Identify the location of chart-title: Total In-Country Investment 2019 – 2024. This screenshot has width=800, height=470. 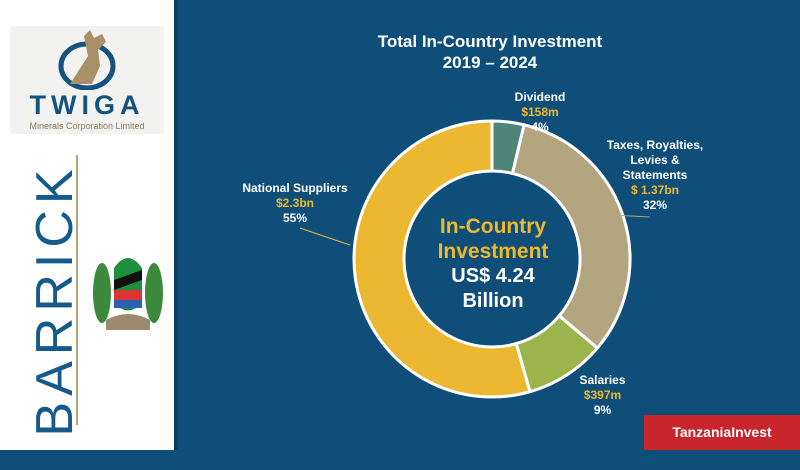
(490, 52).